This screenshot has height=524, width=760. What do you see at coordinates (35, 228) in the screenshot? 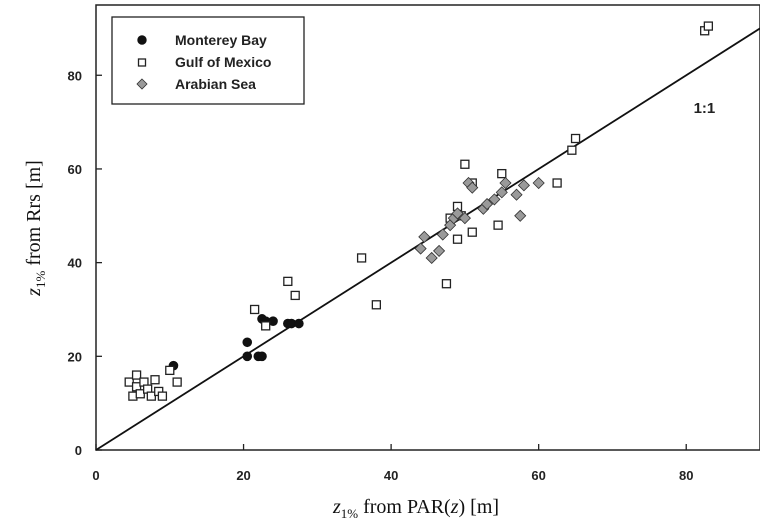
I see `y-axis-title: z1% from Rrs [m]` at bounding box center [35, 228].